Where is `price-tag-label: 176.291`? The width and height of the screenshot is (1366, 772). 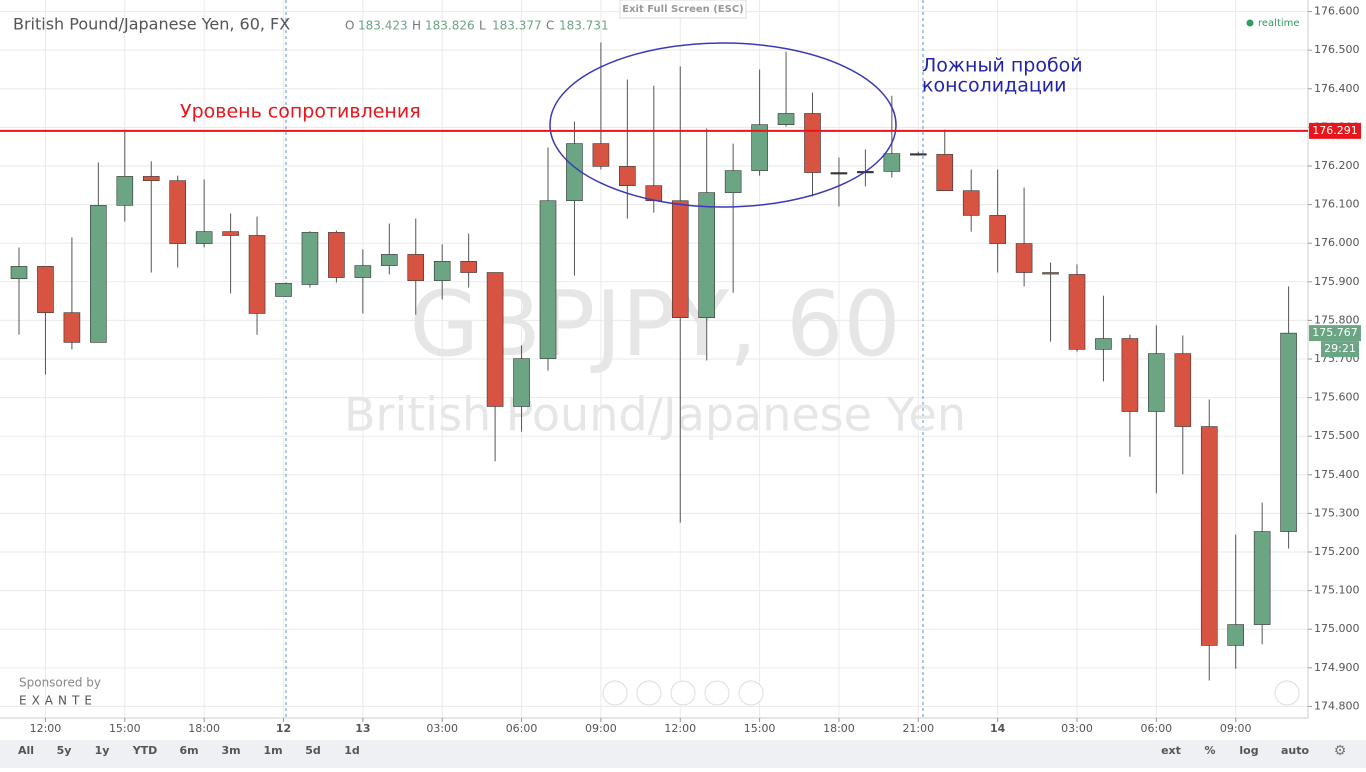 price-tag-label: 176.291 is located at coordinates (1335, 130).